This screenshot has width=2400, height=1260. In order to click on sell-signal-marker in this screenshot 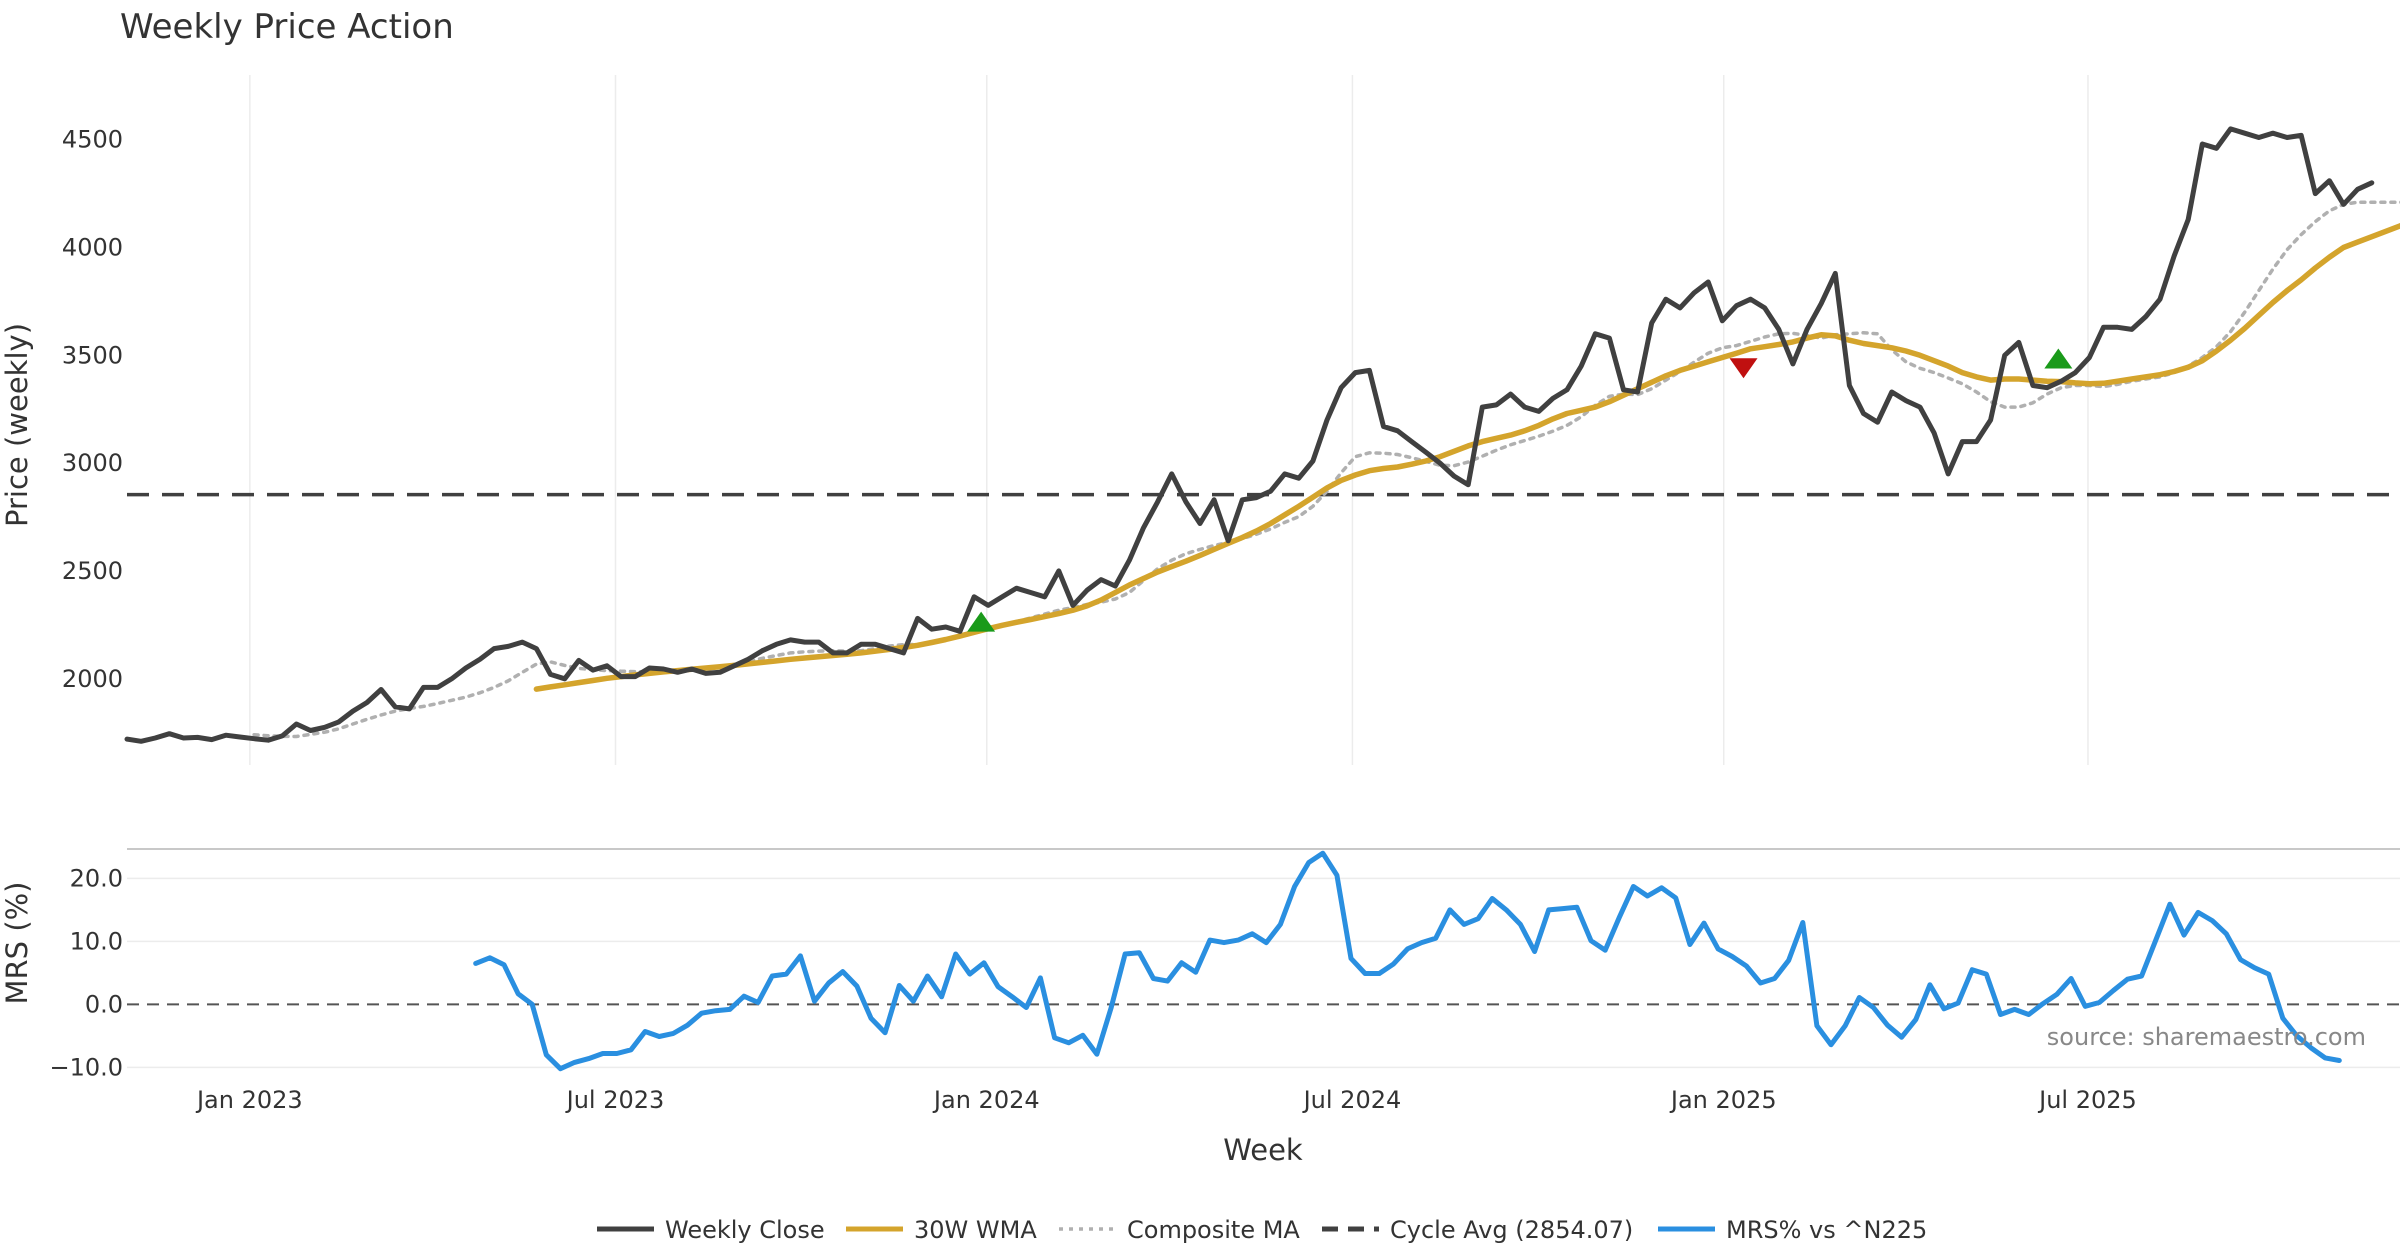, I will do `click(1743, 368)`.